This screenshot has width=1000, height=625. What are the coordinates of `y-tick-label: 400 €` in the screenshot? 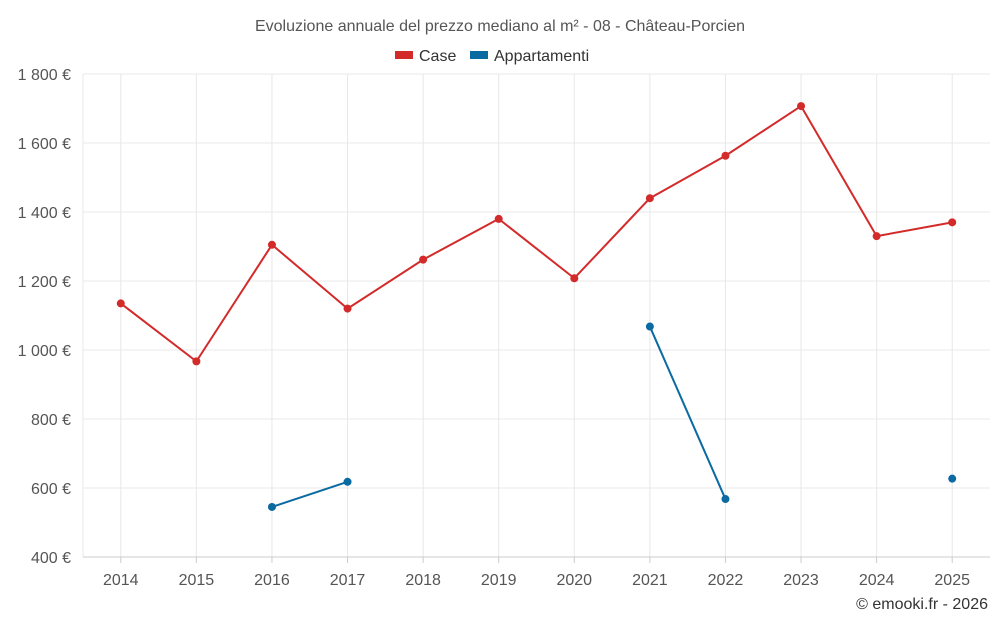 It's located at (51, 558).